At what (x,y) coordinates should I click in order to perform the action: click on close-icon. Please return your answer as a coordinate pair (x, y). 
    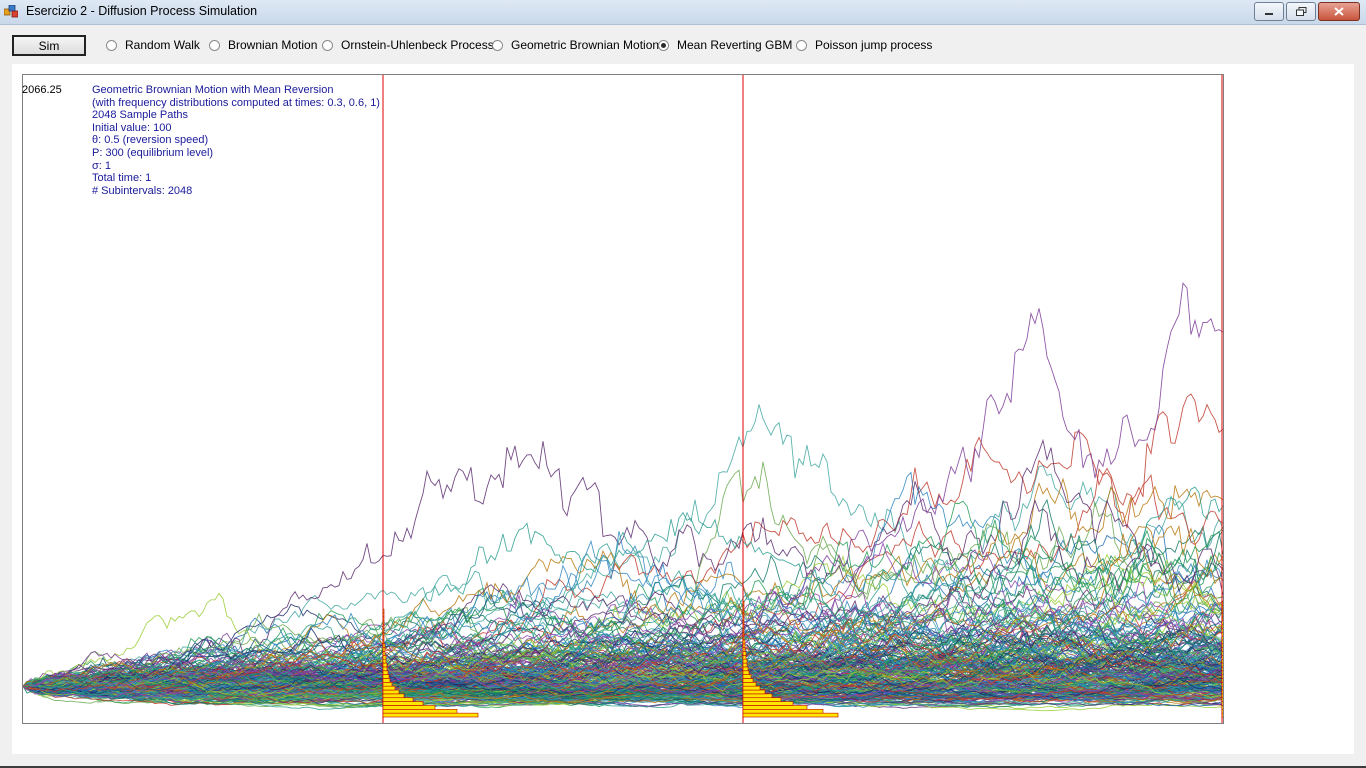
    Looking at the image, I should click on (1339, 11).